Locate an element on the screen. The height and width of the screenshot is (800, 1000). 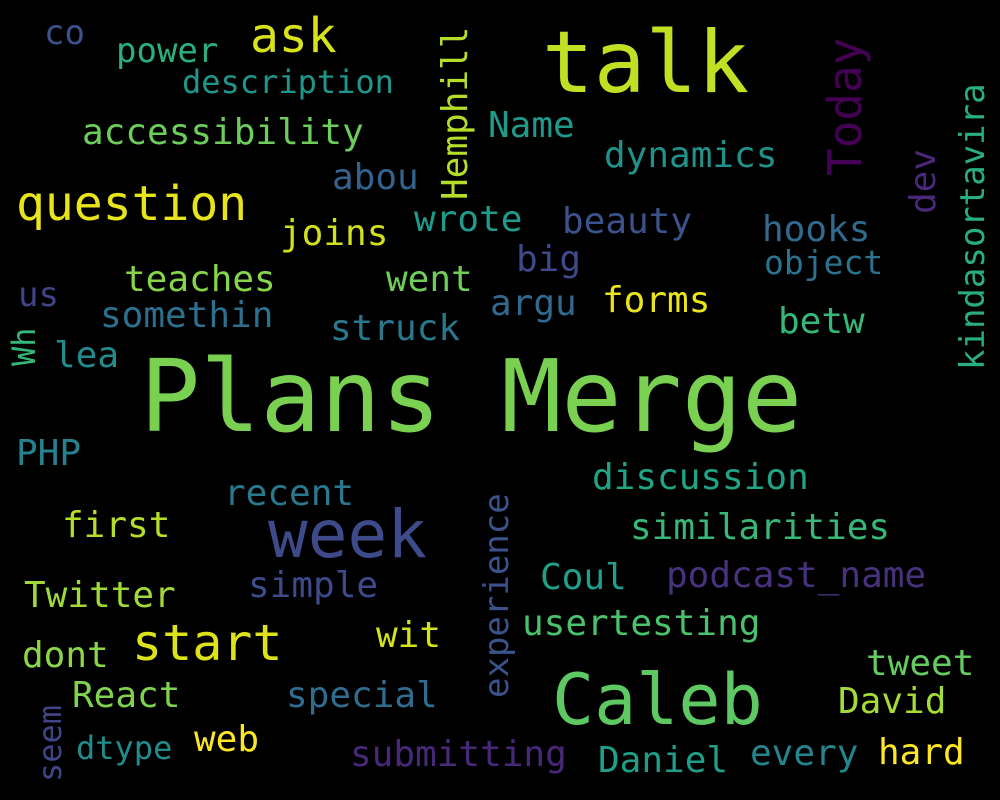
word-description: description is located at coordinates (288, 82).